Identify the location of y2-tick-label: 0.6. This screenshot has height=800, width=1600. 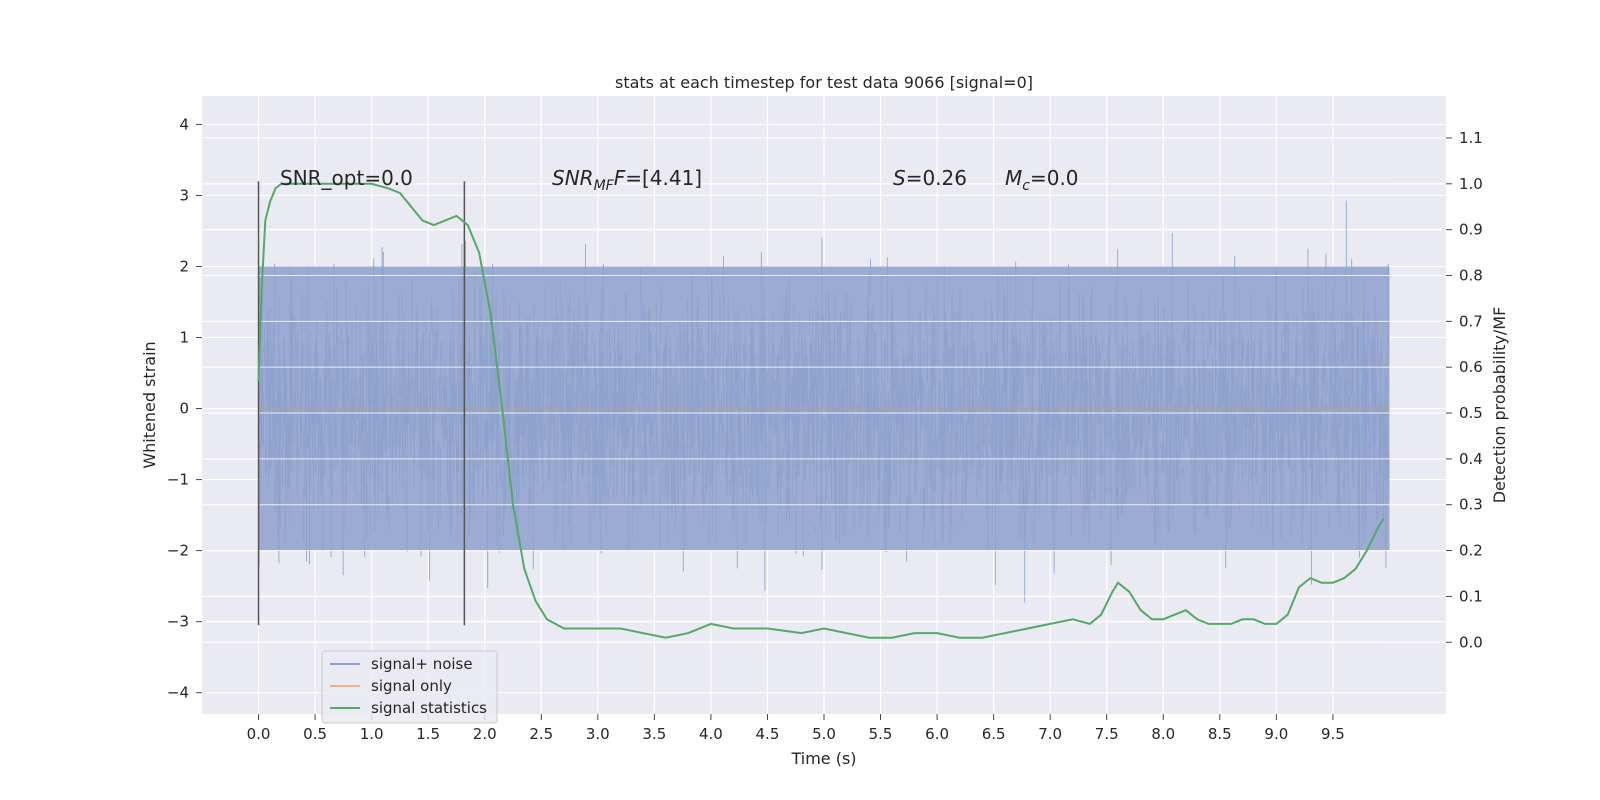
(1471, 367).